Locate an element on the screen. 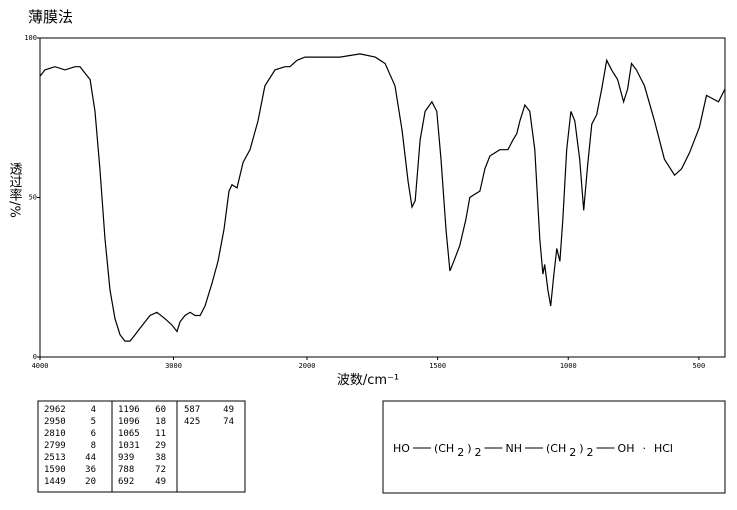  table-cell: 1031 is located at coordinates (129, 446).